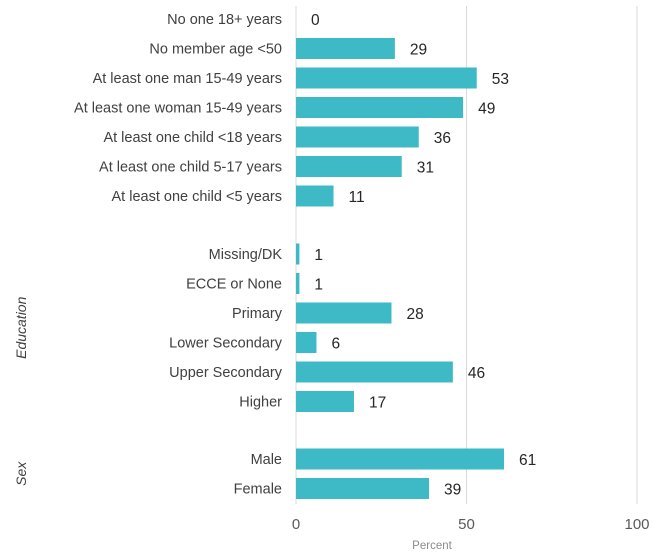  Describe the element at coordinates (335, 344) in the screenshot. I see `data-label: 6` at that location.